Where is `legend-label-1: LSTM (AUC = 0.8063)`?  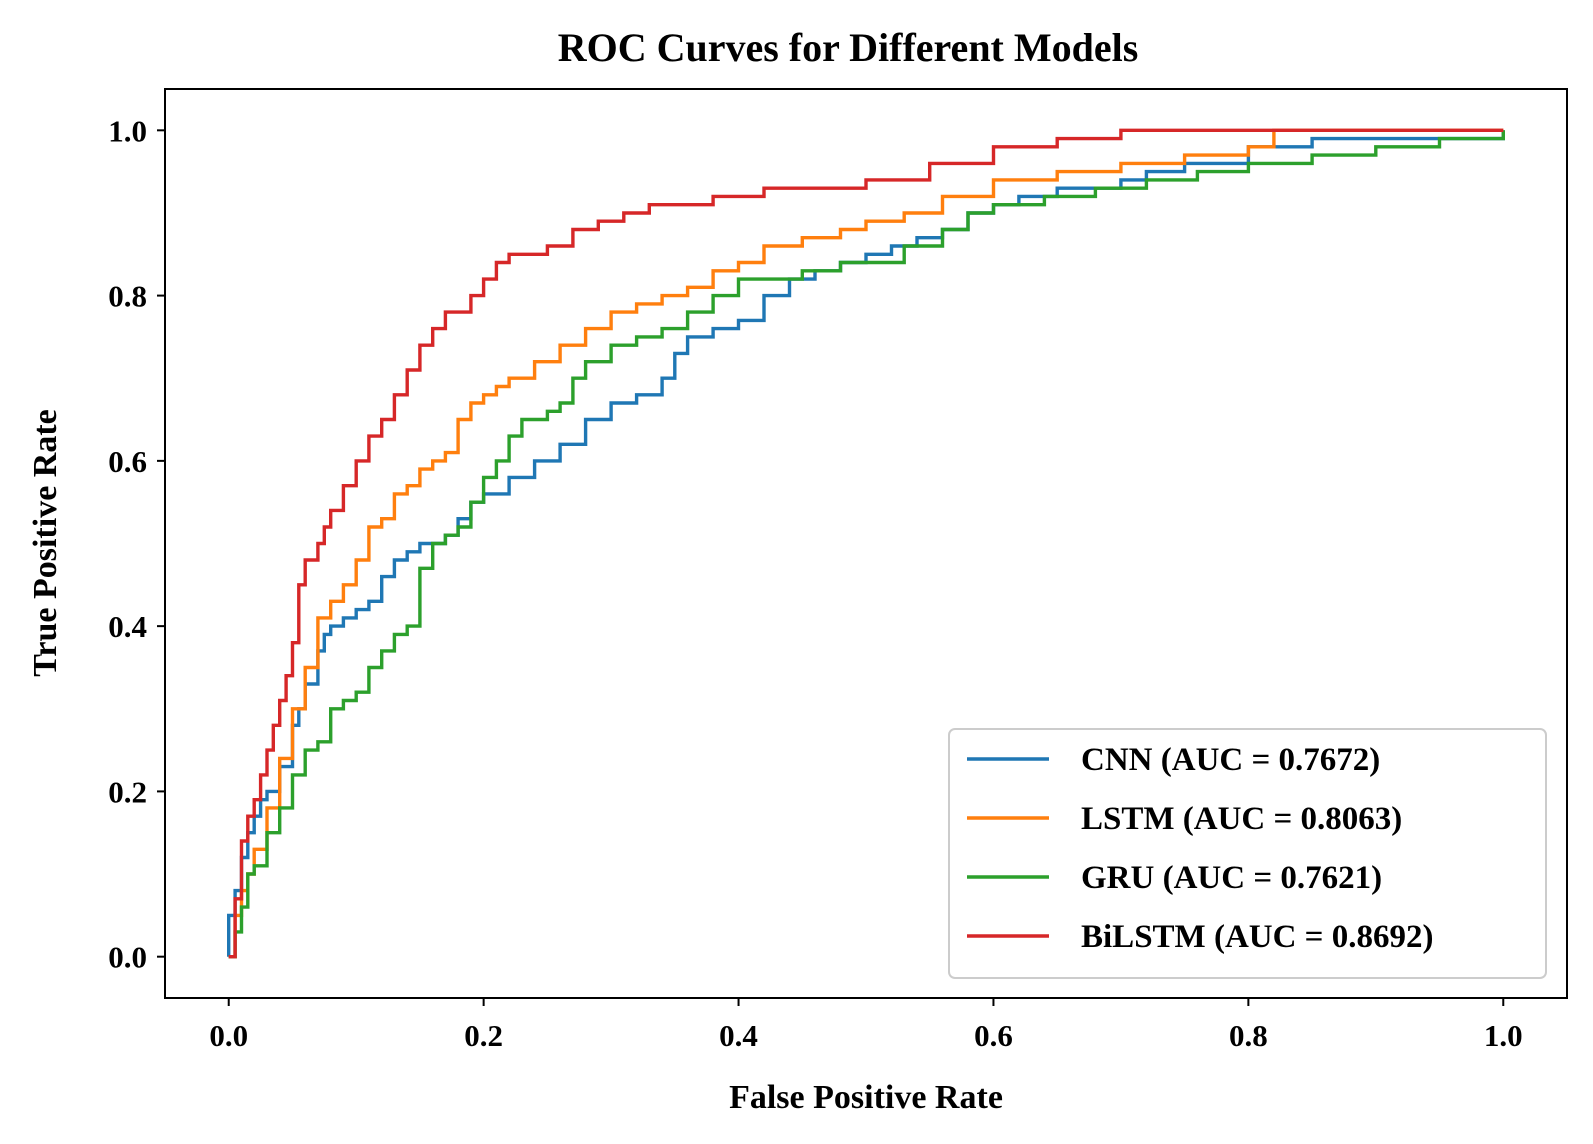
legend-label-1: LSTM (AUC = 0.8063) is located at coordinates (1241, 819).